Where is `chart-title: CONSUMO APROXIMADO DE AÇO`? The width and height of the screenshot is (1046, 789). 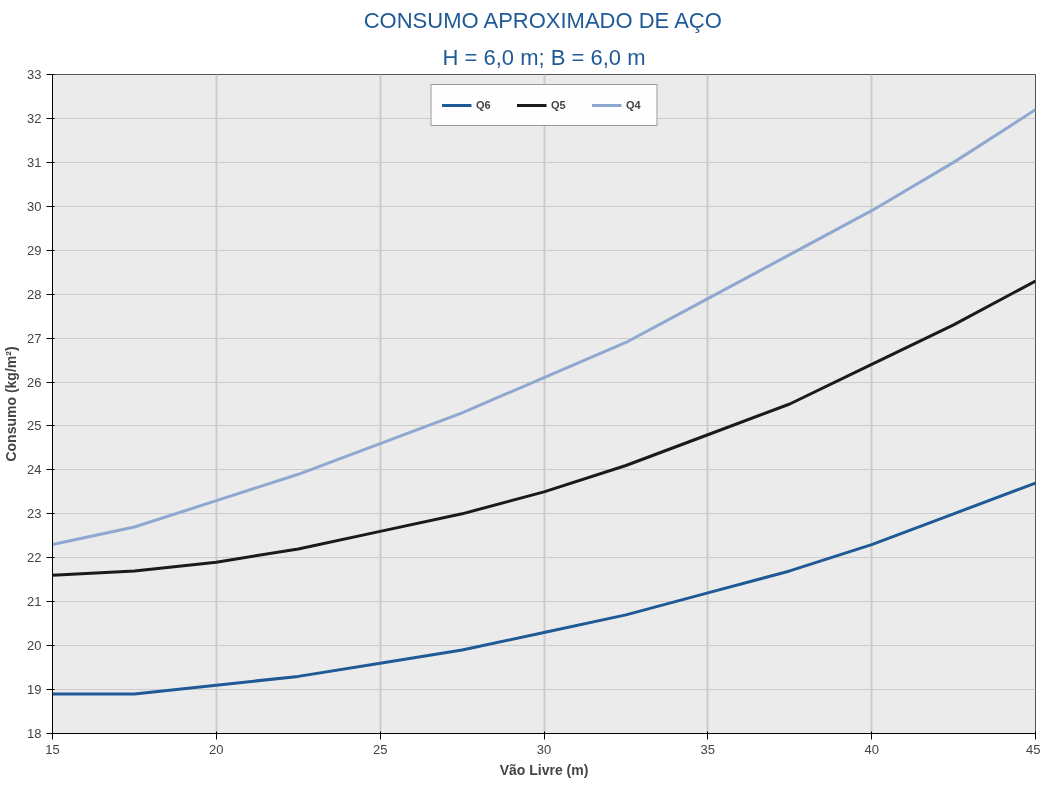 chart-title: CONSUMO APROXIMADO DE AÇO is located at coordinates (542, 20).